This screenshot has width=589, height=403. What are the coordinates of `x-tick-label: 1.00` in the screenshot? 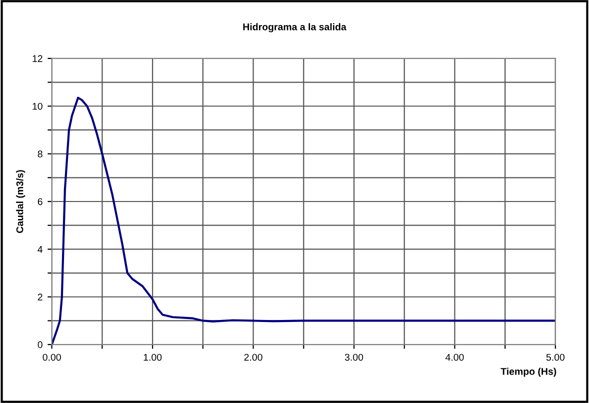 It's located at (153, 357).